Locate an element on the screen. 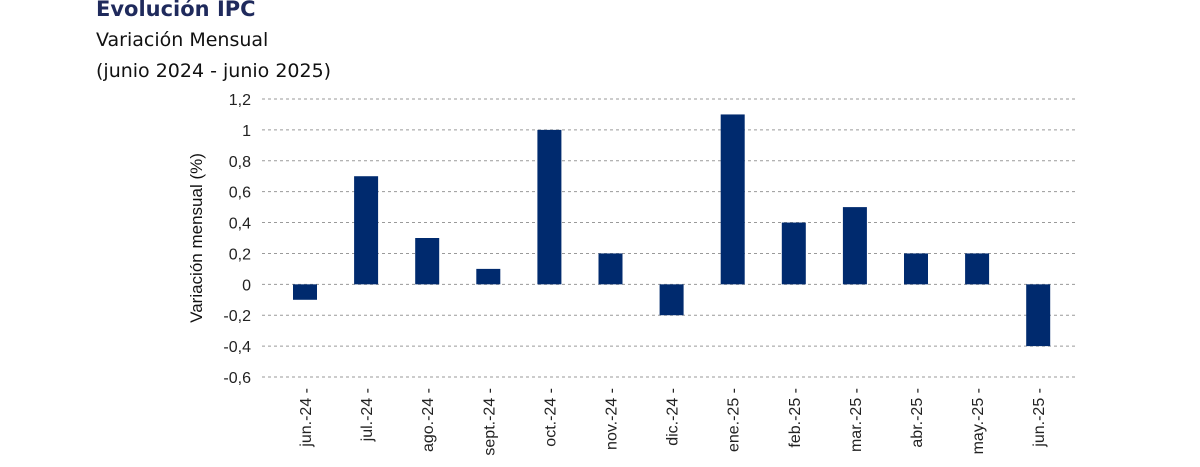  bar-jun.-25 is located at coordinates (1038, 315).